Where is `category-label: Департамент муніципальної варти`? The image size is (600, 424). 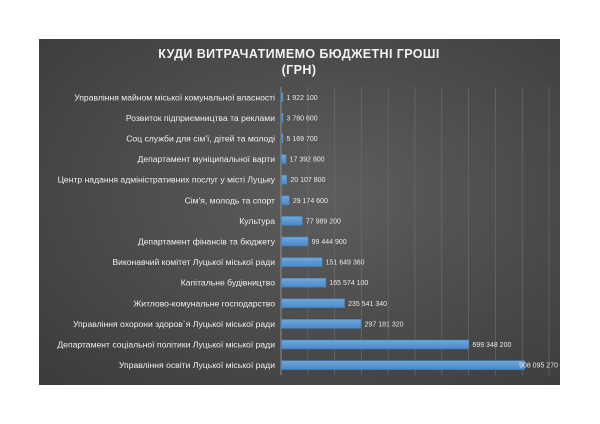
category-label: Департамент муніципальної варти is located at coordinates (207, 159).